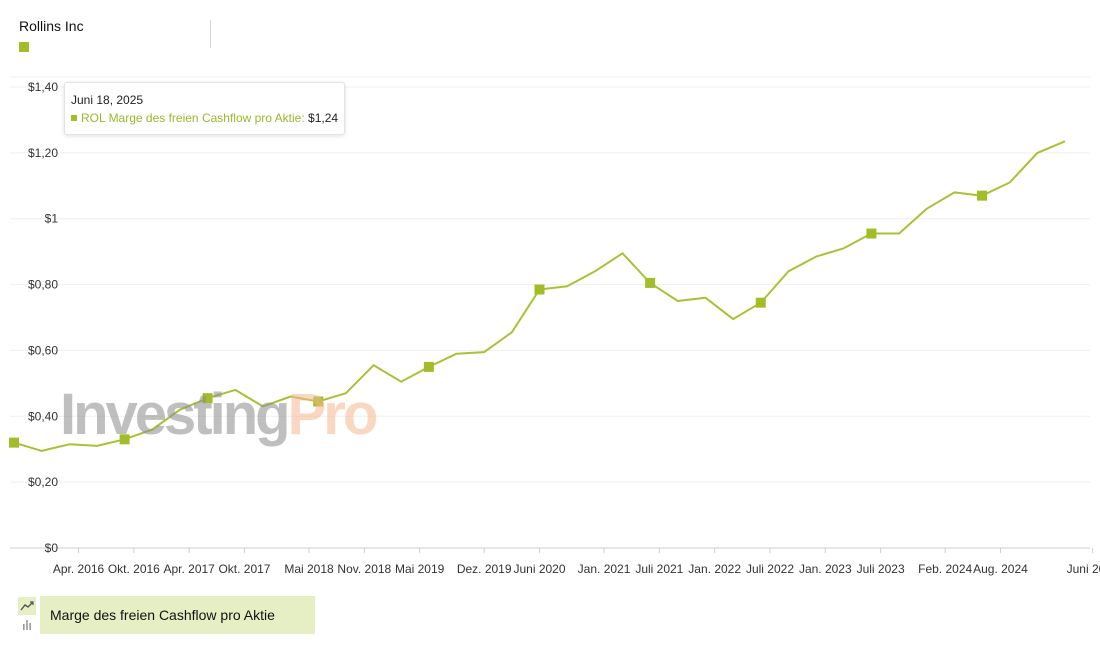 This screenshot has width=1100, height=652. Describe the element at coordinates (134, 569) in the screenshot. I see `x-tick-label: Okt. 2016` at that location.